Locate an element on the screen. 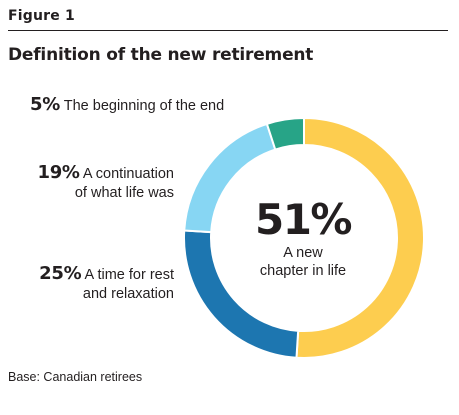 The image size is (459, 415). chart-title: Definition of the new retirement is located at coordinates (161, 55).